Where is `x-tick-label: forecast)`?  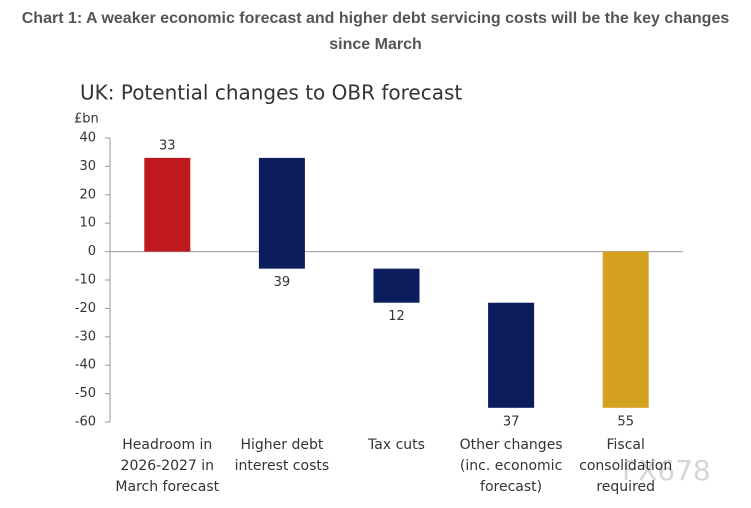 x-tick-label: forecast) is located at coordinates (511, 487).